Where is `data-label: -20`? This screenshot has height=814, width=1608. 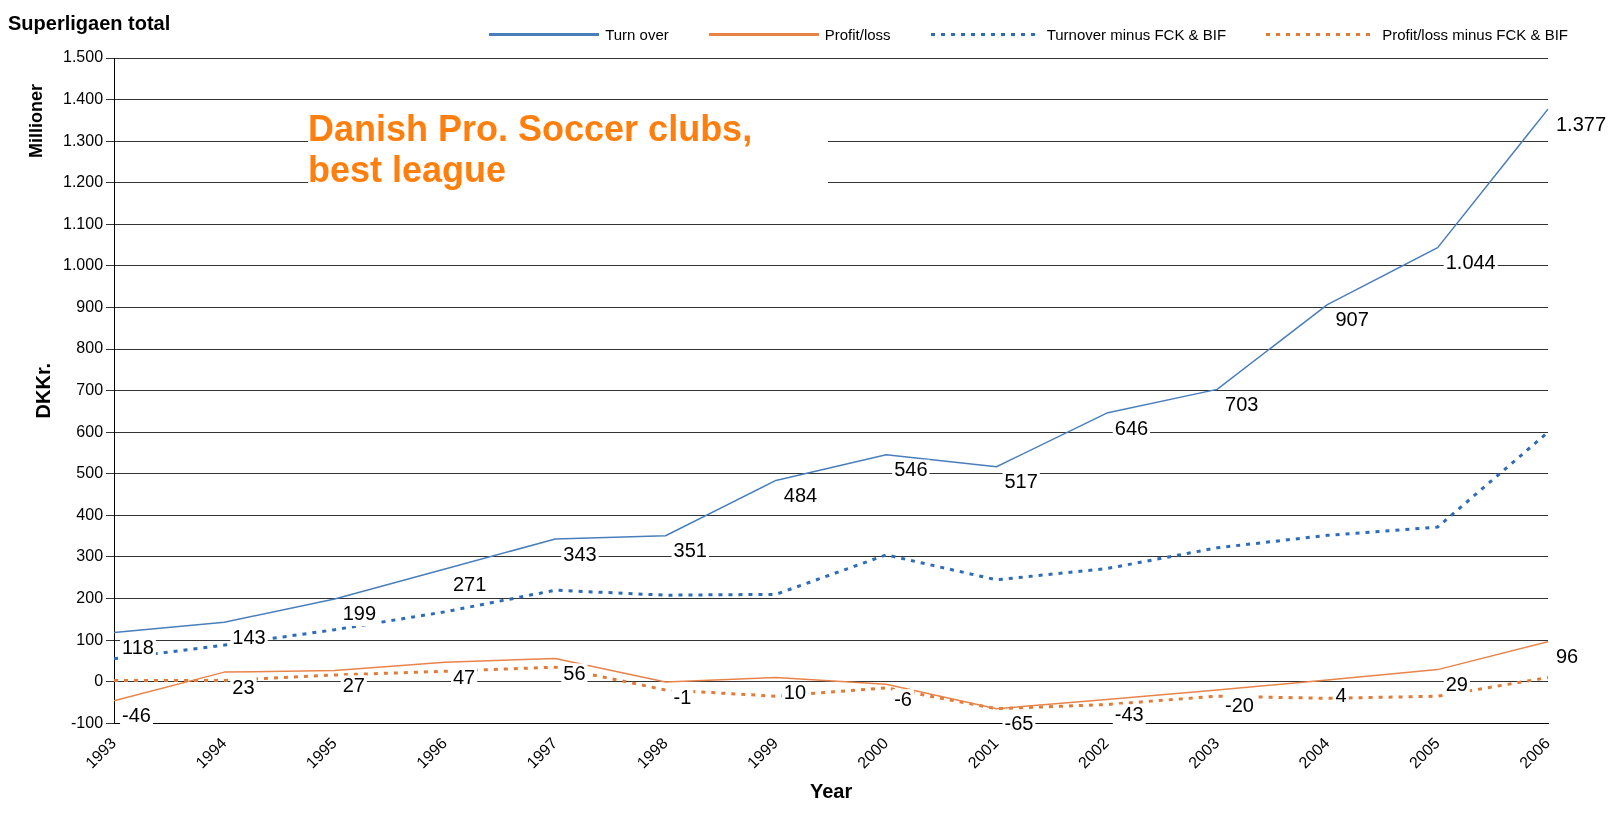 data-label: -20 is located at coordinates (1239, 704).